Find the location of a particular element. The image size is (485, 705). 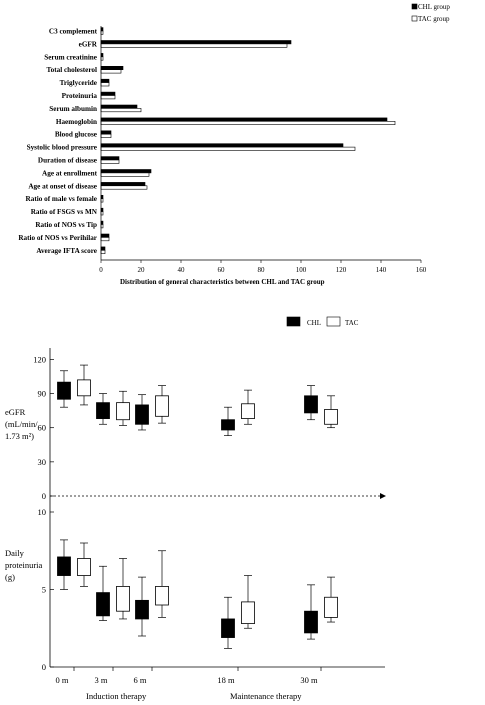

category-label: Proteinuria is located at coordinates (80, 96).